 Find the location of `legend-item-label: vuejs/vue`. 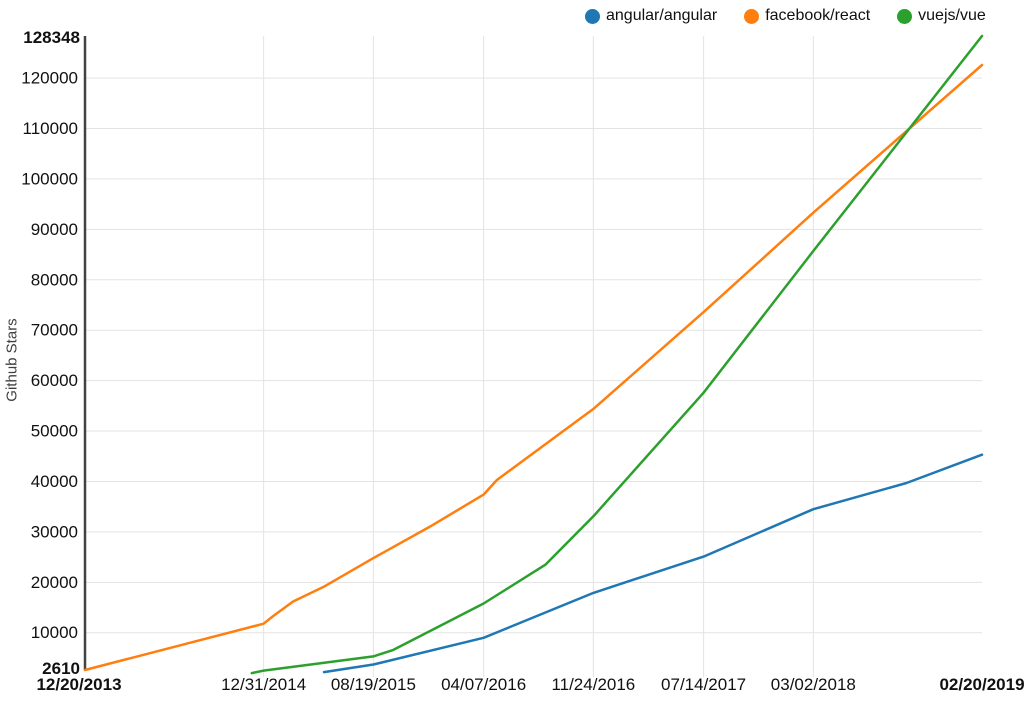

legend-item-label: vuejs/vue is located at coordinates (952, 15).